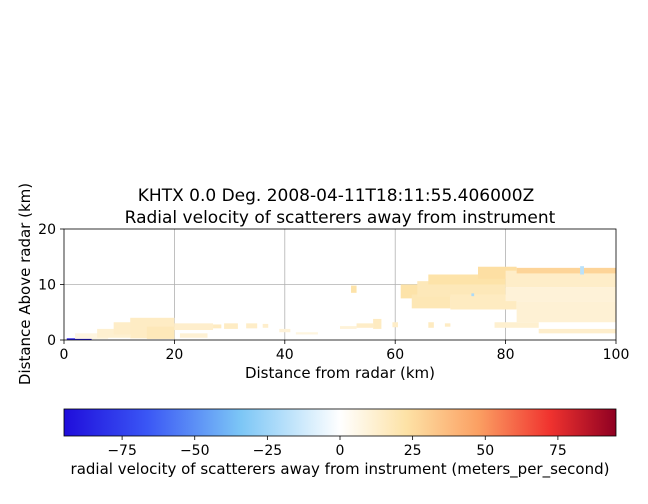  Describe the element at coordinates (558, 451) in the screenshot. I see `colorbar-tick-label: 75` at that location.